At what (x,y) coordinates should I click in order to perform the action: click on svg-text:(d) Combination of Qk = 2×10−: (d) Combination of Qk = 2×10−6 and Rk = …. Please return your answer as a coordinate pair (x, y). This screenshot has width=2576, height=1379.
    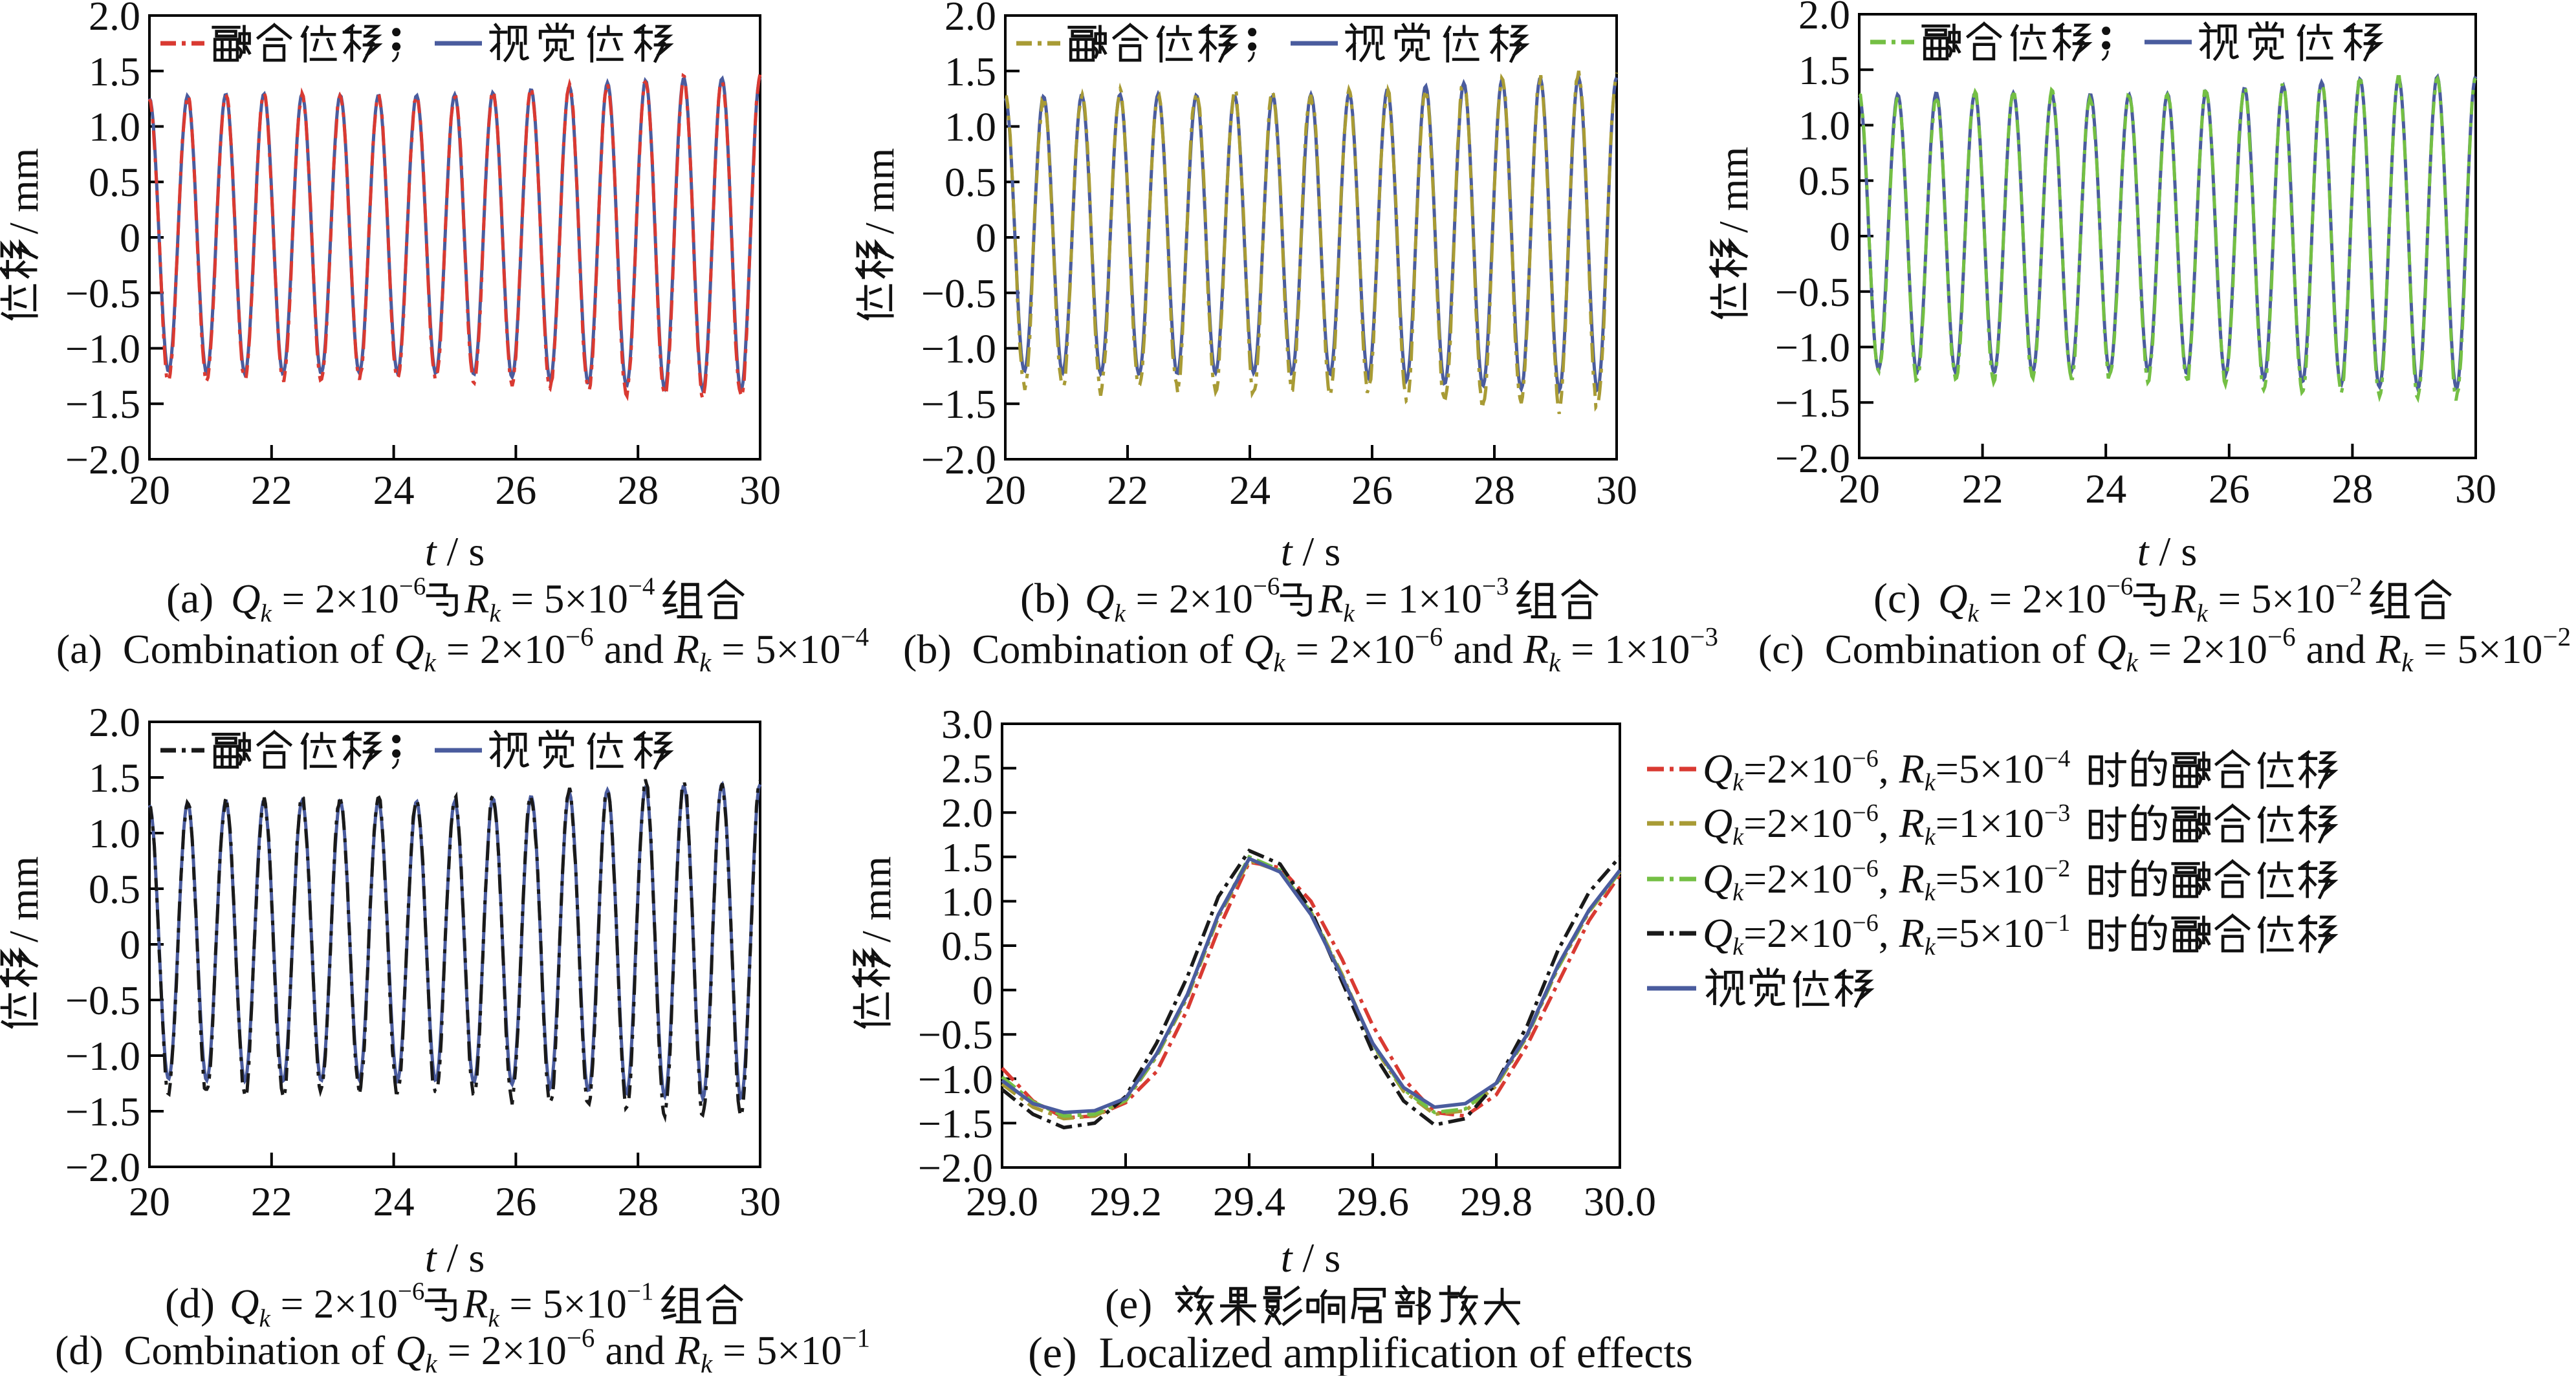
    Looking at the image, I should click on (462, 1349).